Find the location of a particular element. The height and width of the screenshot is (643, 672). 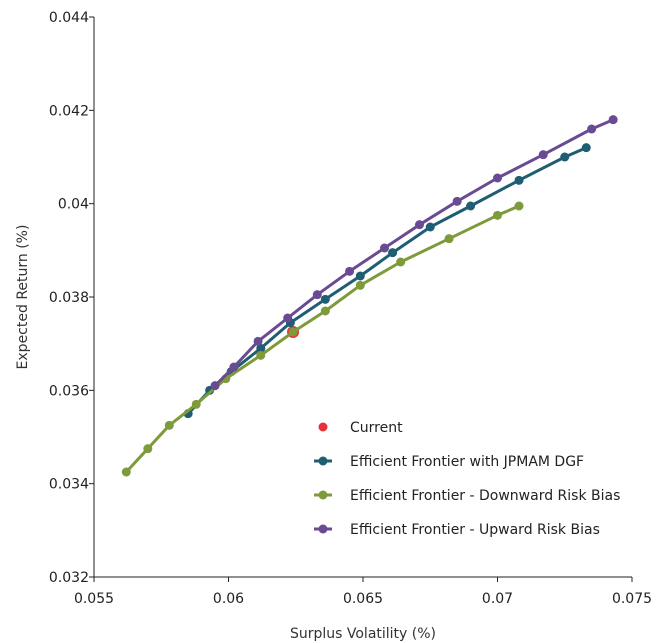

y-axis-label: Expected Return (%) is located at coordinates (23, 297).